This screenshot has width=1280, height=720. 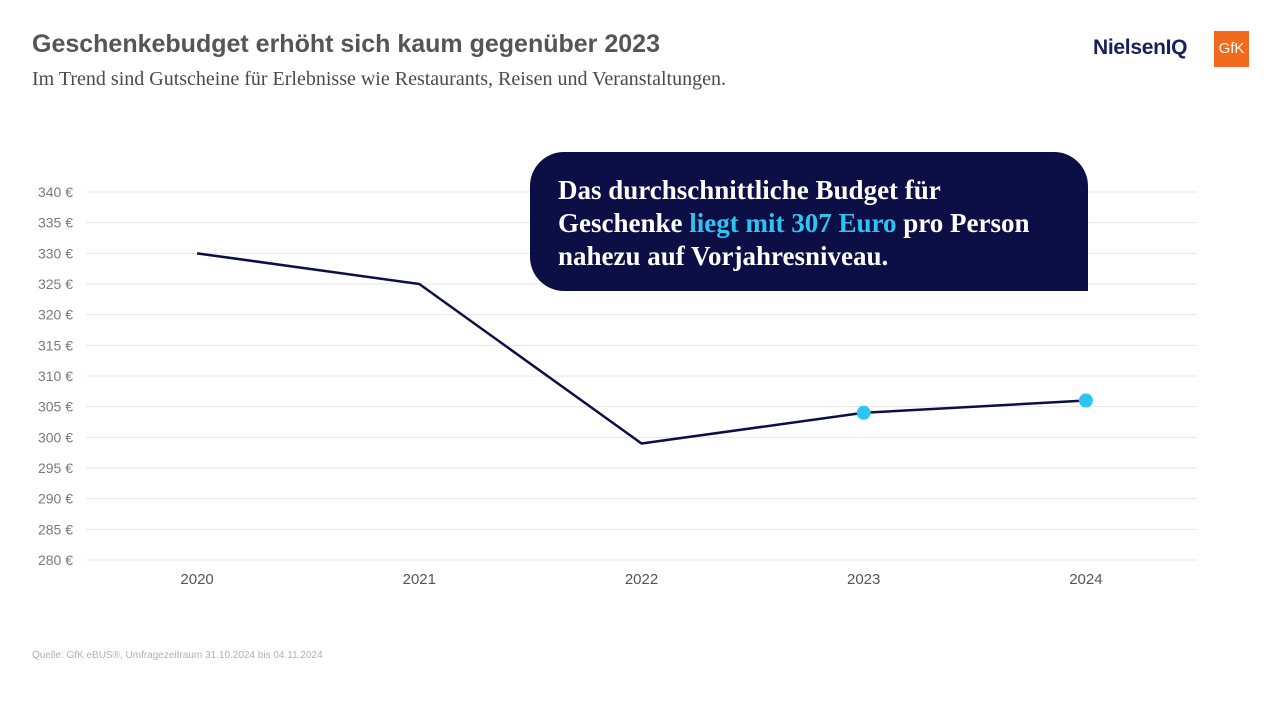 What do you see at coordinates (55, 223) in the screenshot?
I see `y-tick-label: 335 €` at bounding box center [55, 223].